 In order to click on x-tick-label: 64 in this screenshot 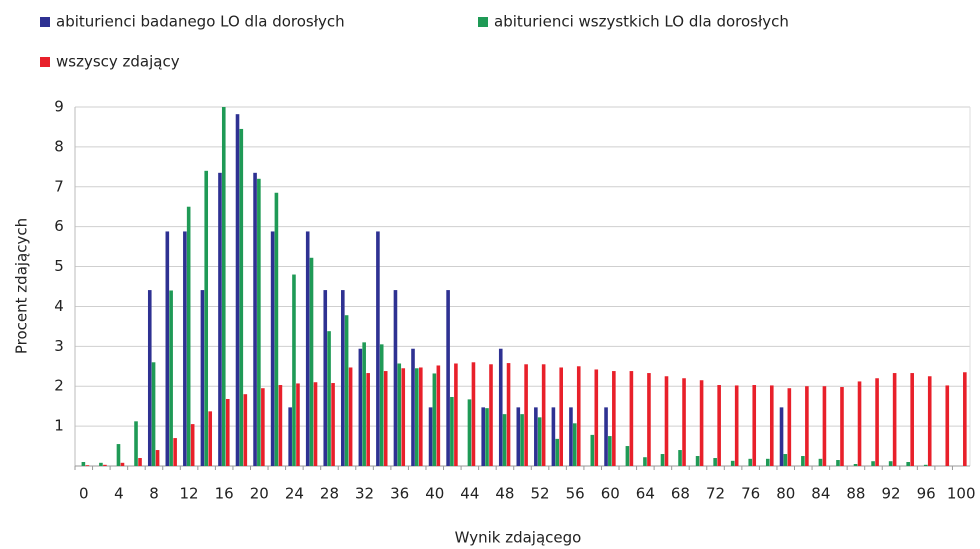, I will do `click(645, 494)`.